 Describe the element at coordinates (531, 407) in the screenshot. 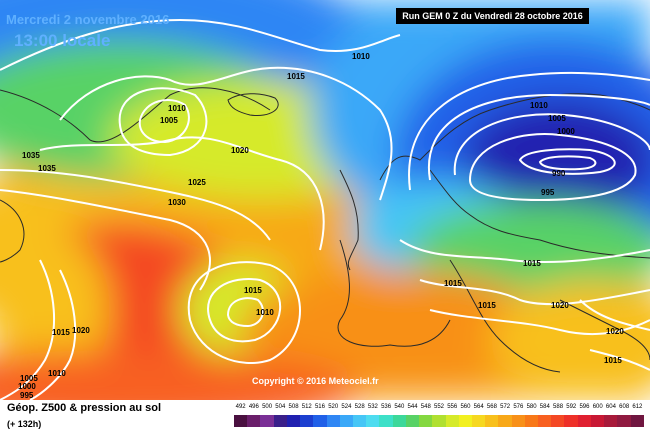

I see `legend-scale-value: 580` at that location.